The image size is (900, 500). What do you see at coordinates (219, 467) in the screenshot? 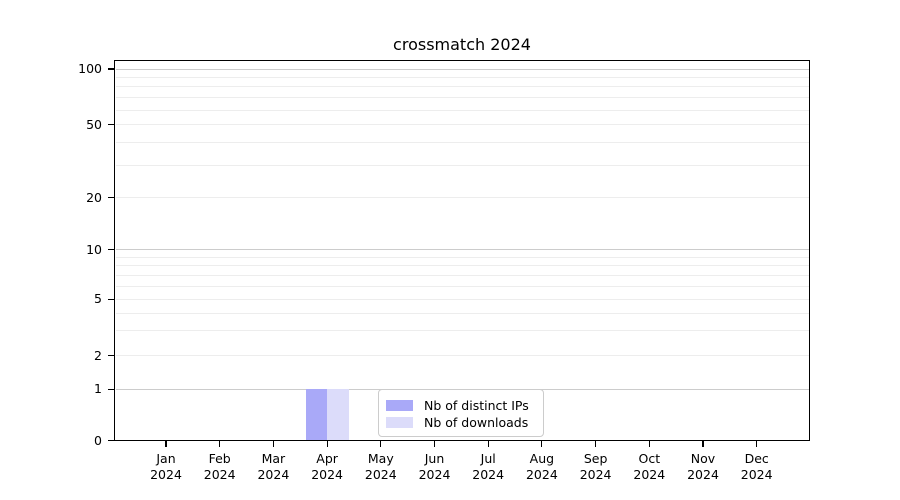
I see `x-tick-label-feb: Feb 2024` at bounding box center [219, 467].